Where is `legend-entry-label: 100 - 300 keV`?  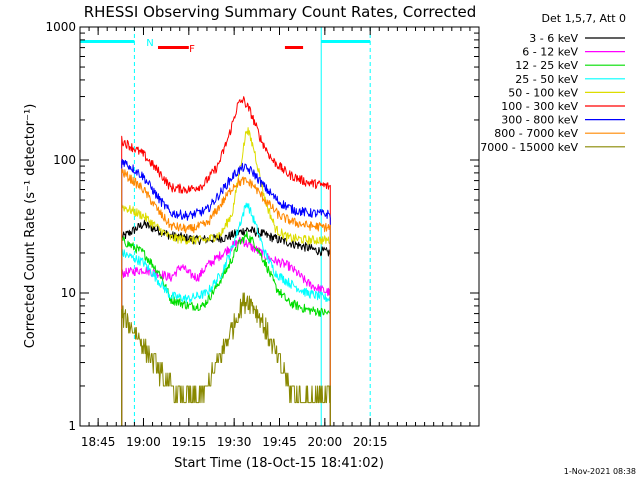
legend-entry-label: 100 - 300 keV is located at coordinates (539, 106).